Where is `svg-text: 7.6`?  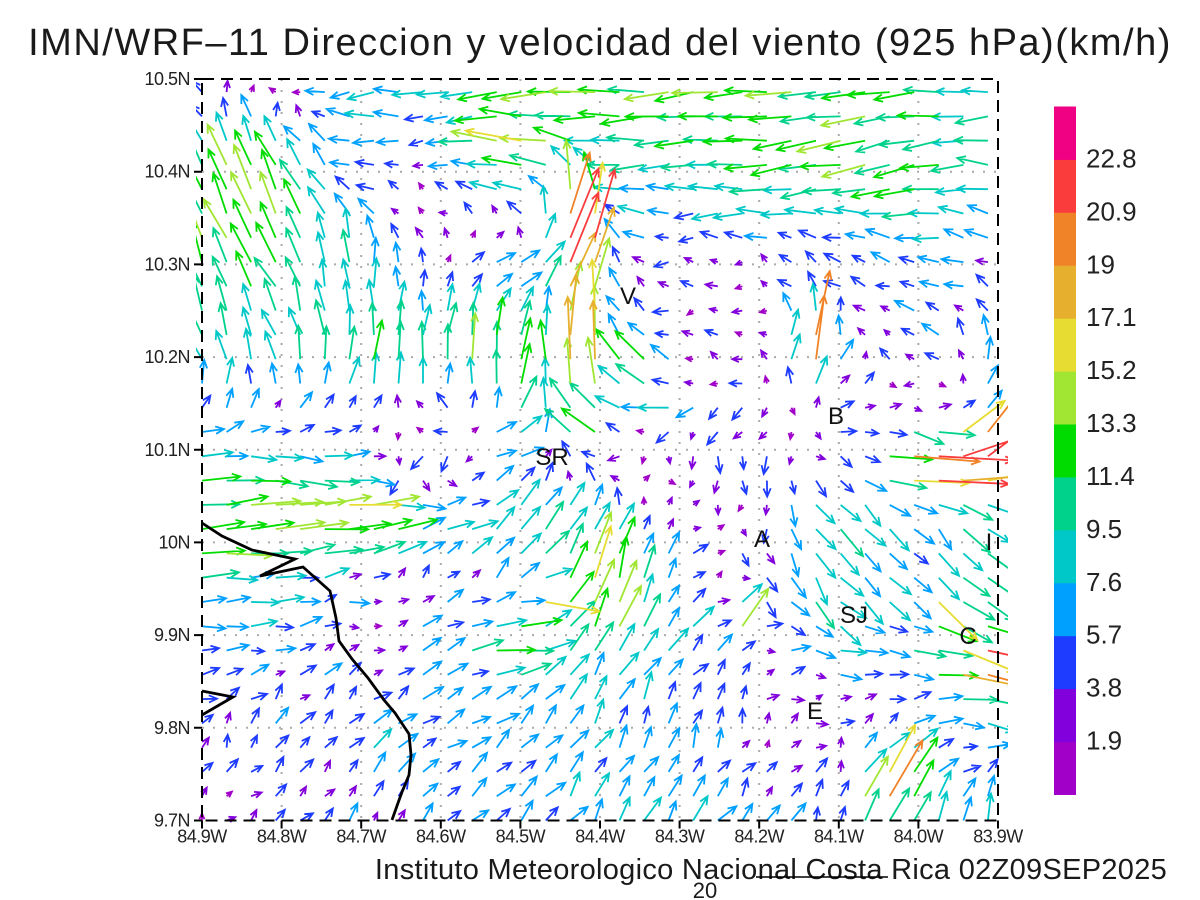 svg-text: 7.6 is located at coordinates (1104, 582).